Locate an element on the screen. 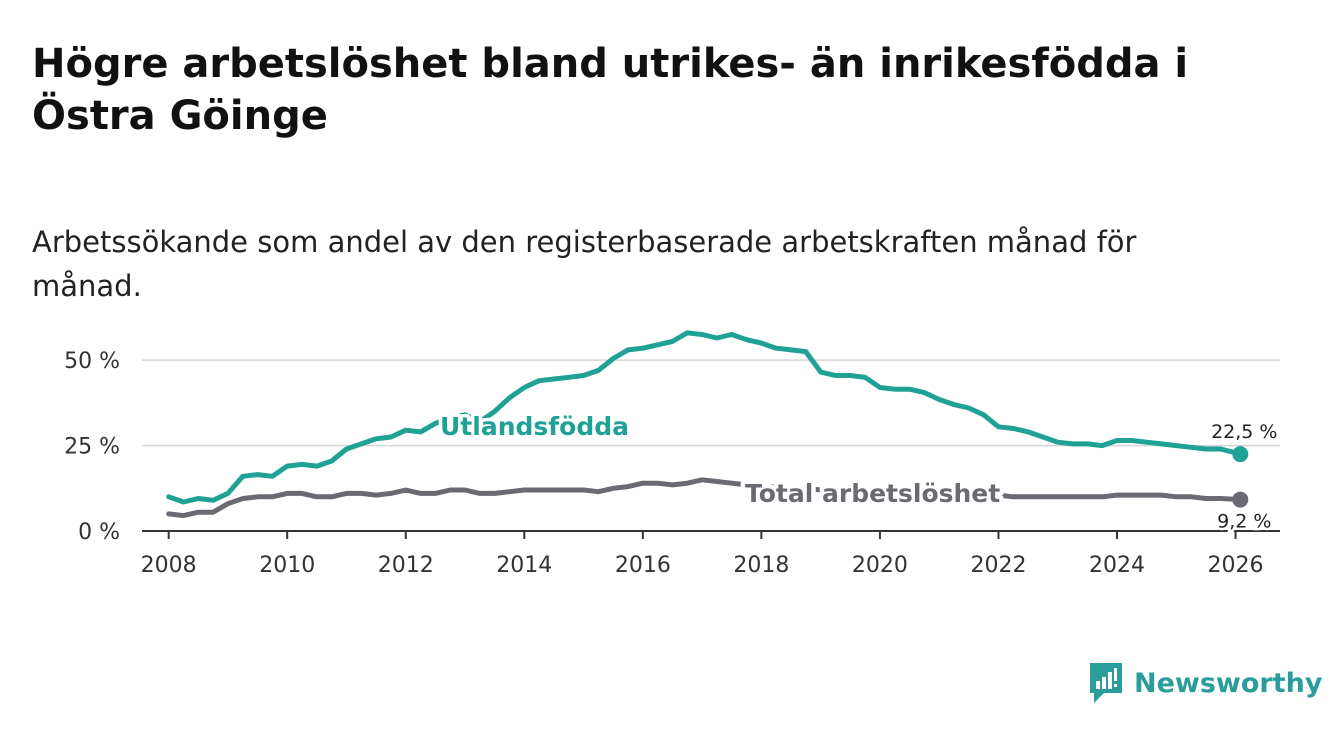  series-line-total-arbetsloshet is located at coordinates (704, 498).